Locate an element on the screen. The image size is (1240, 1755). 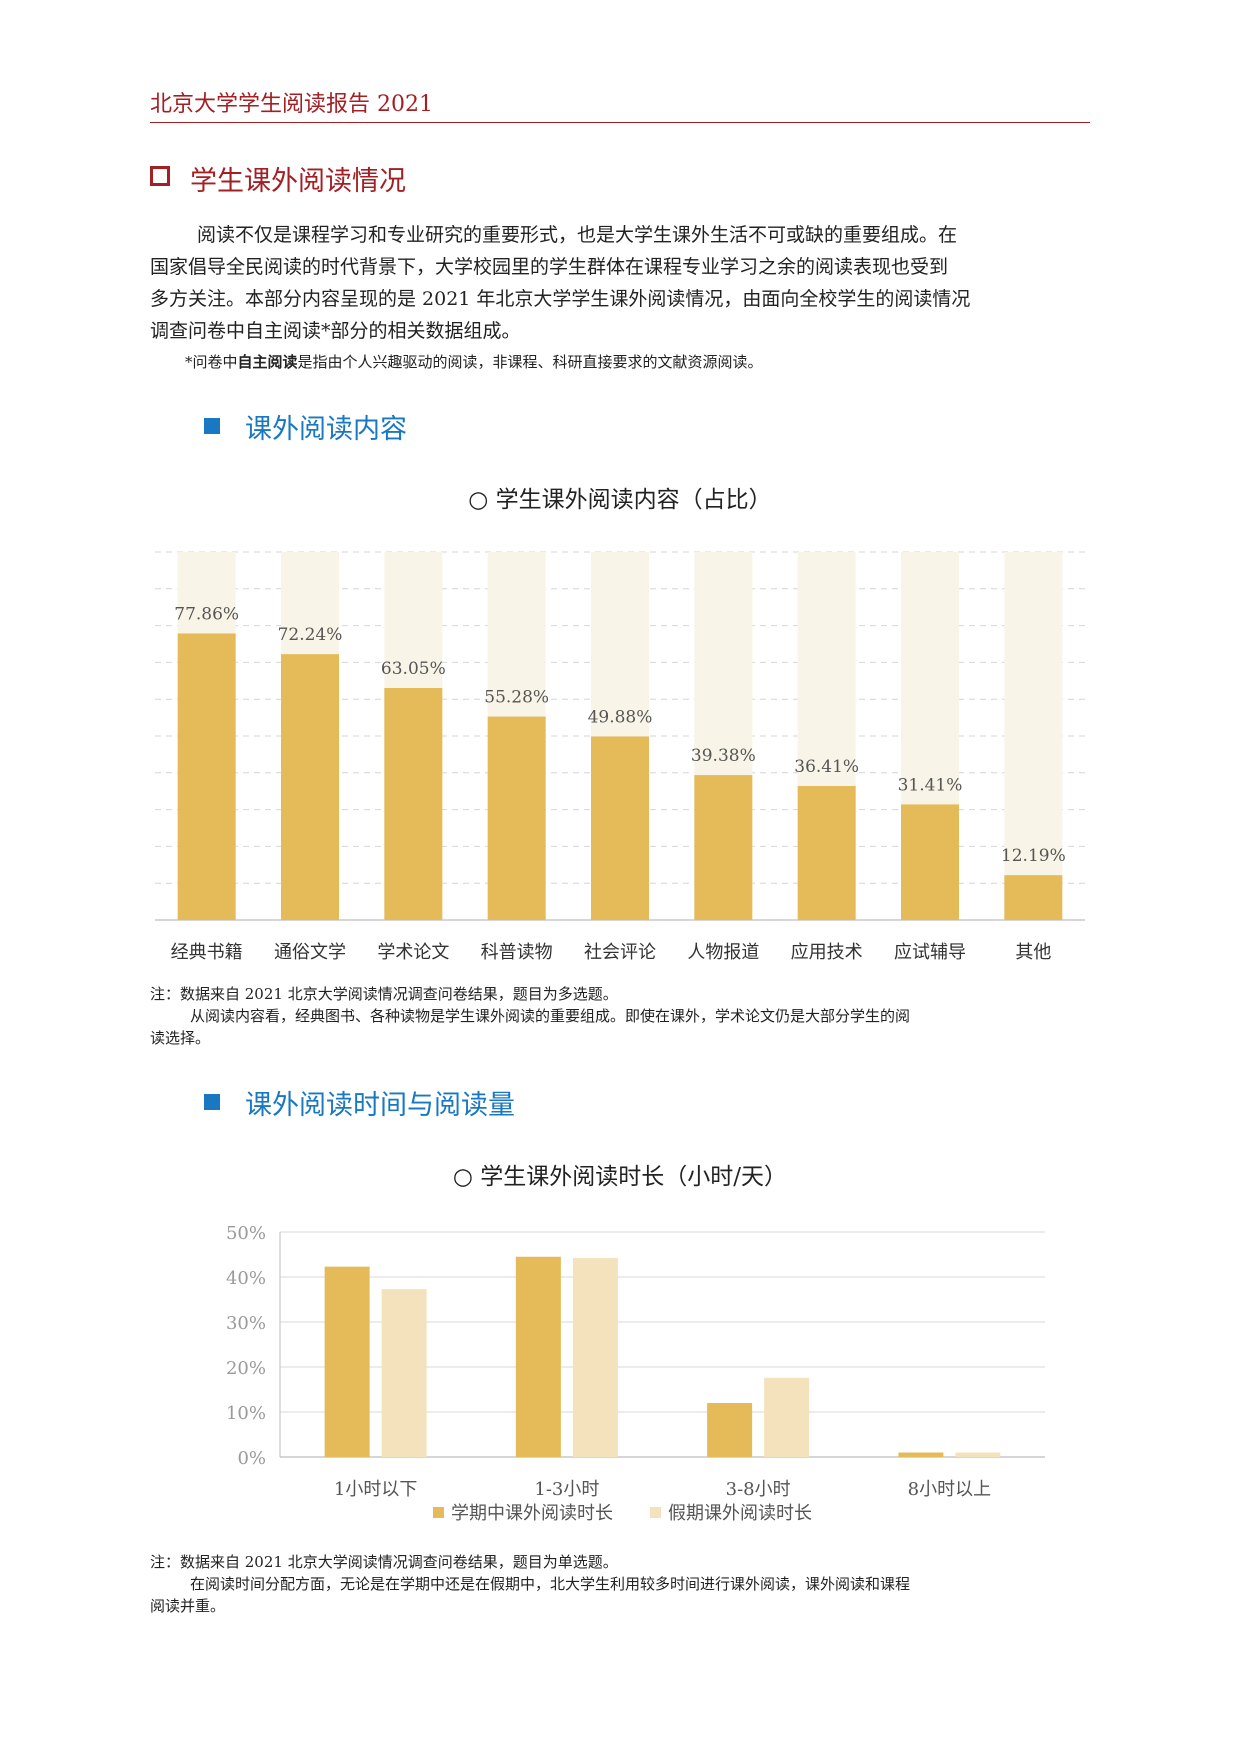
footnote-suffix: 是指由个人兴趣驱动的阅读，非课程、科研直接要求的文献资源阅读。 is located at coordinates (530, 362).